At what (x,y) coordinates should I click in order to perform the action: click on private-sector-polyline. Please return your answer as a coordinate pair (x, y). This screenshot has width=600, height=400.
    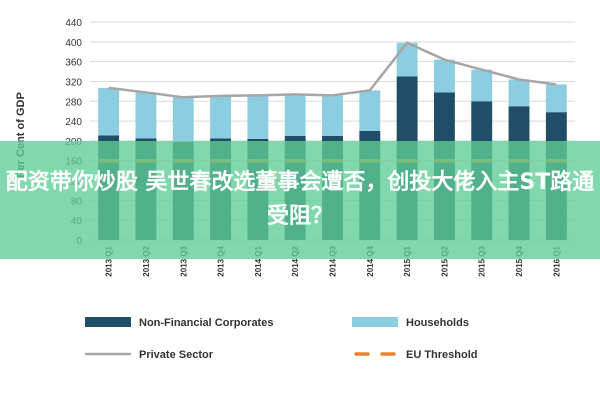
    Looking at the image, I should click on (332, 70).